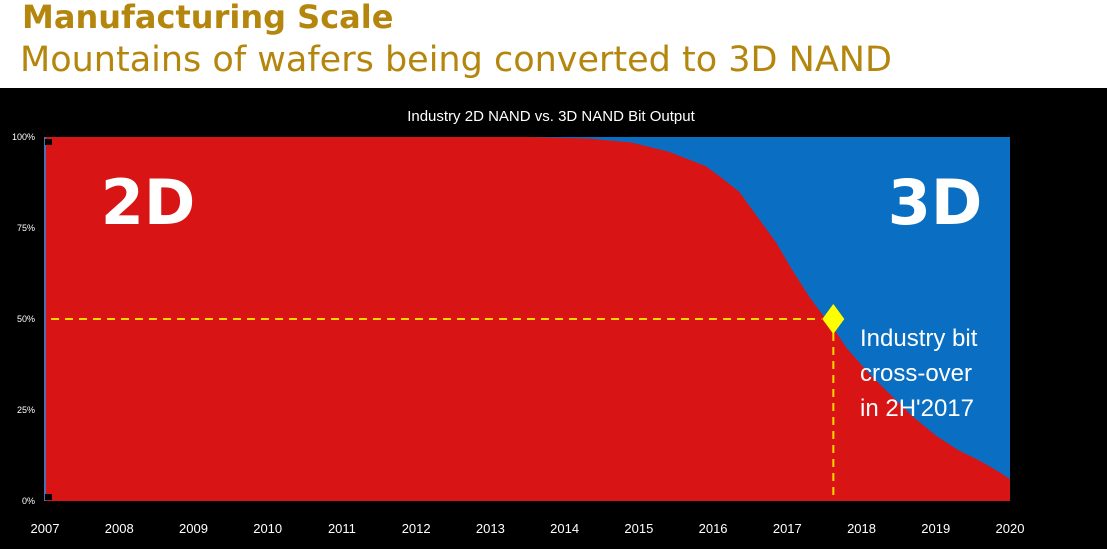 This screenshot has height=549, width=1107. What do you see at coordinates (342, 528) in the screenshot?
I see `x-tick-label: 2011` at bounding box center [342, 528].